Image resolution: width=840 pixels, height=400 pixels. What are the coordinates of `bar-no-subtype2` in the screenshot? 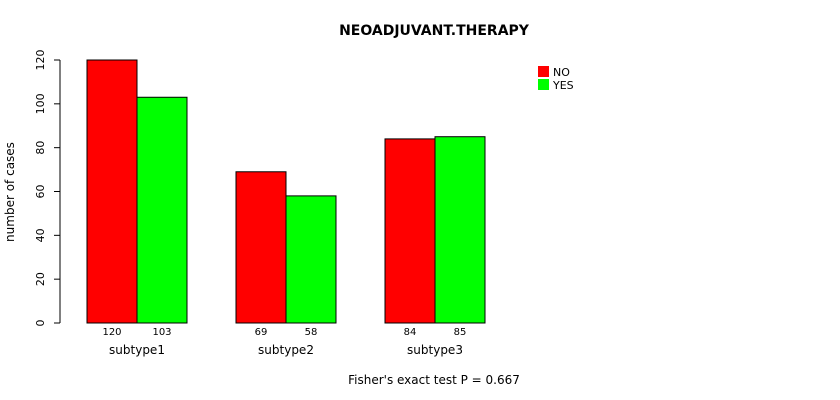 It's located at (261, 247).